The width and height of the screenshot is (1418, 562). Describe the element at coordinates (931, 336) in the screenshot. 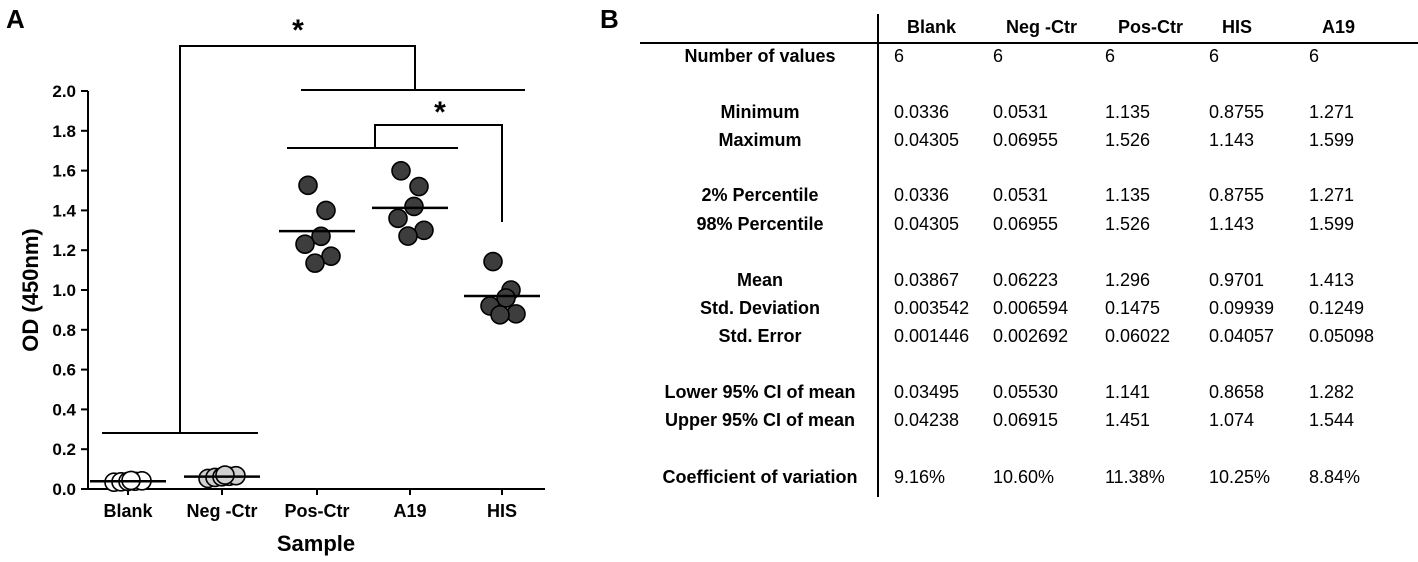

I see `table-cell: 0.001446` at that location.